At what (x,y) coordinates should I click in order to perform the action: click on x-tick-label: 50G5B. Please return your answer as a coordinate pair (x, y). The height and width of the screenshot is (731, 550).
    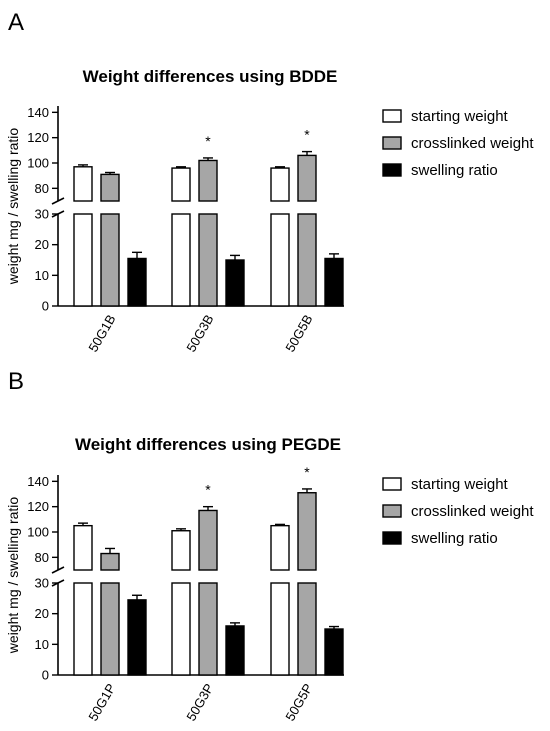
    Looking at the image, I should click on (298, 333).